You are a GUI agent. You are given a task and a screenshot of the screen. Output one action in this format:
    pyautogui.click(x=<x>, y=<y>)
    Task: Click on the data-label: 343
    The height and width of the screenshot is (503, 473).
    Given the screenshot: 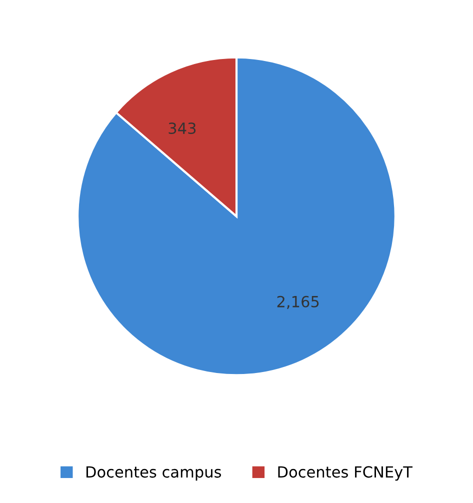 What is the action you would take?
    pyautogui.click(x=182, y=128)
    